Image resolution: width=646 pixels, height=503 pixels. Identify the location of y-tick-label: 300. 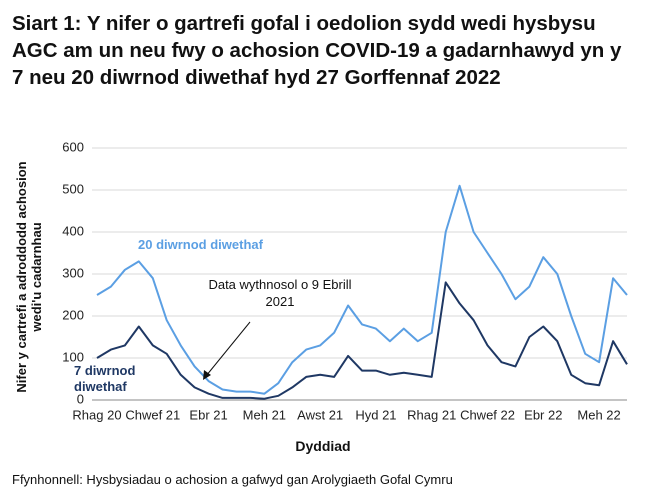
(73, 272).